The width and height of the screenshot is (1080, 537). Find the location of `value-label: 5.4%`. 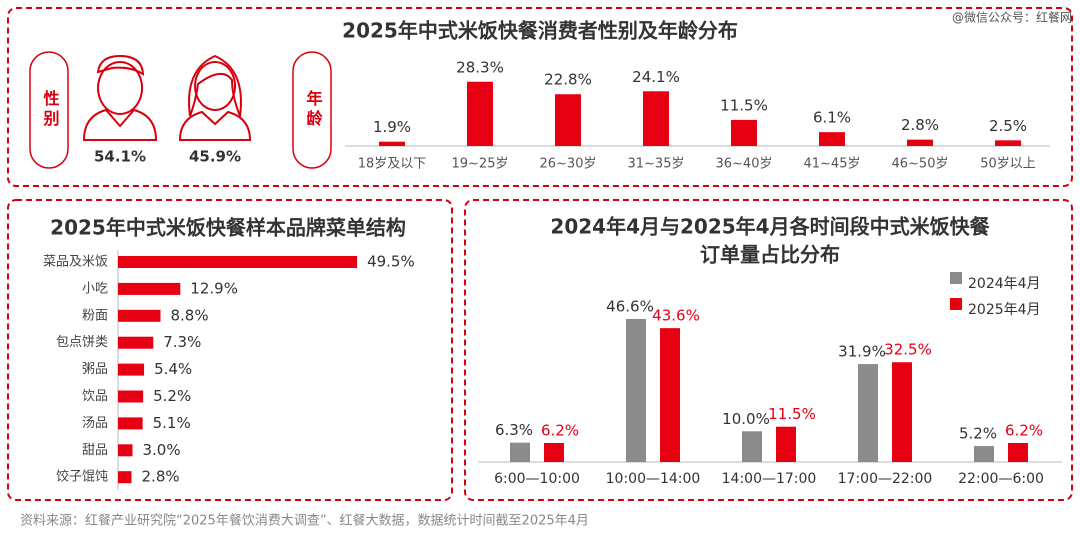

value-label: 5.4% is located at coordinates (173, 369).